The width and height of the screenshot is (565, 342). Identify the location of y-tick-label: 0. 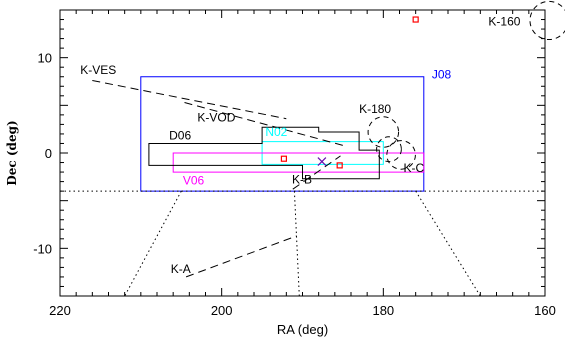
(48, 153).